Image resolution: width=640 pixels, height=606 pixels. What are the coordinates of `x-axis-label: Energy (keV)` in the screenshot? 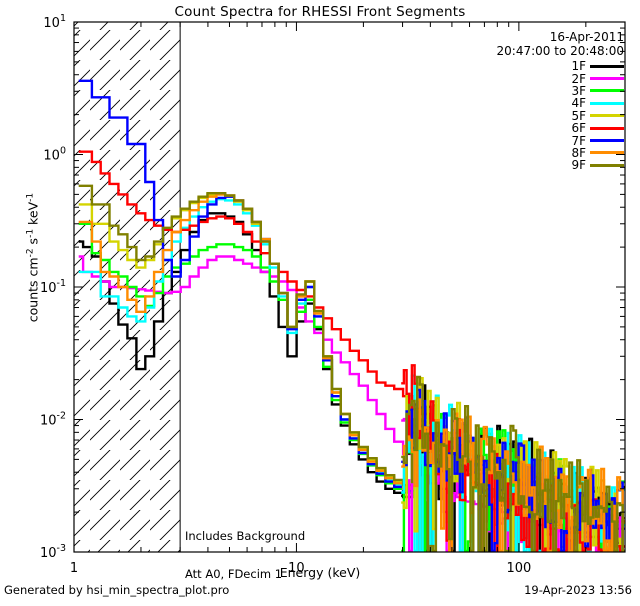 It's located at (320, 572).